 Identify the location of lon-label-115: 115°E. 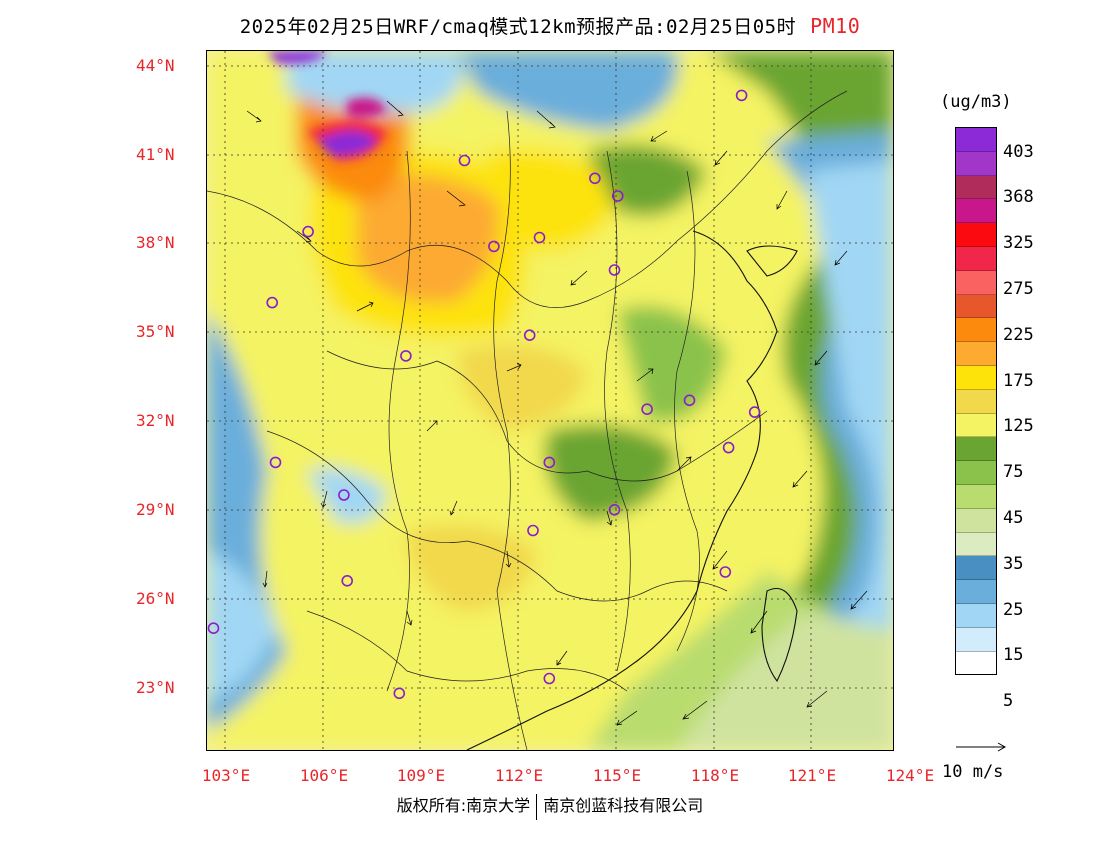
(617, 775).